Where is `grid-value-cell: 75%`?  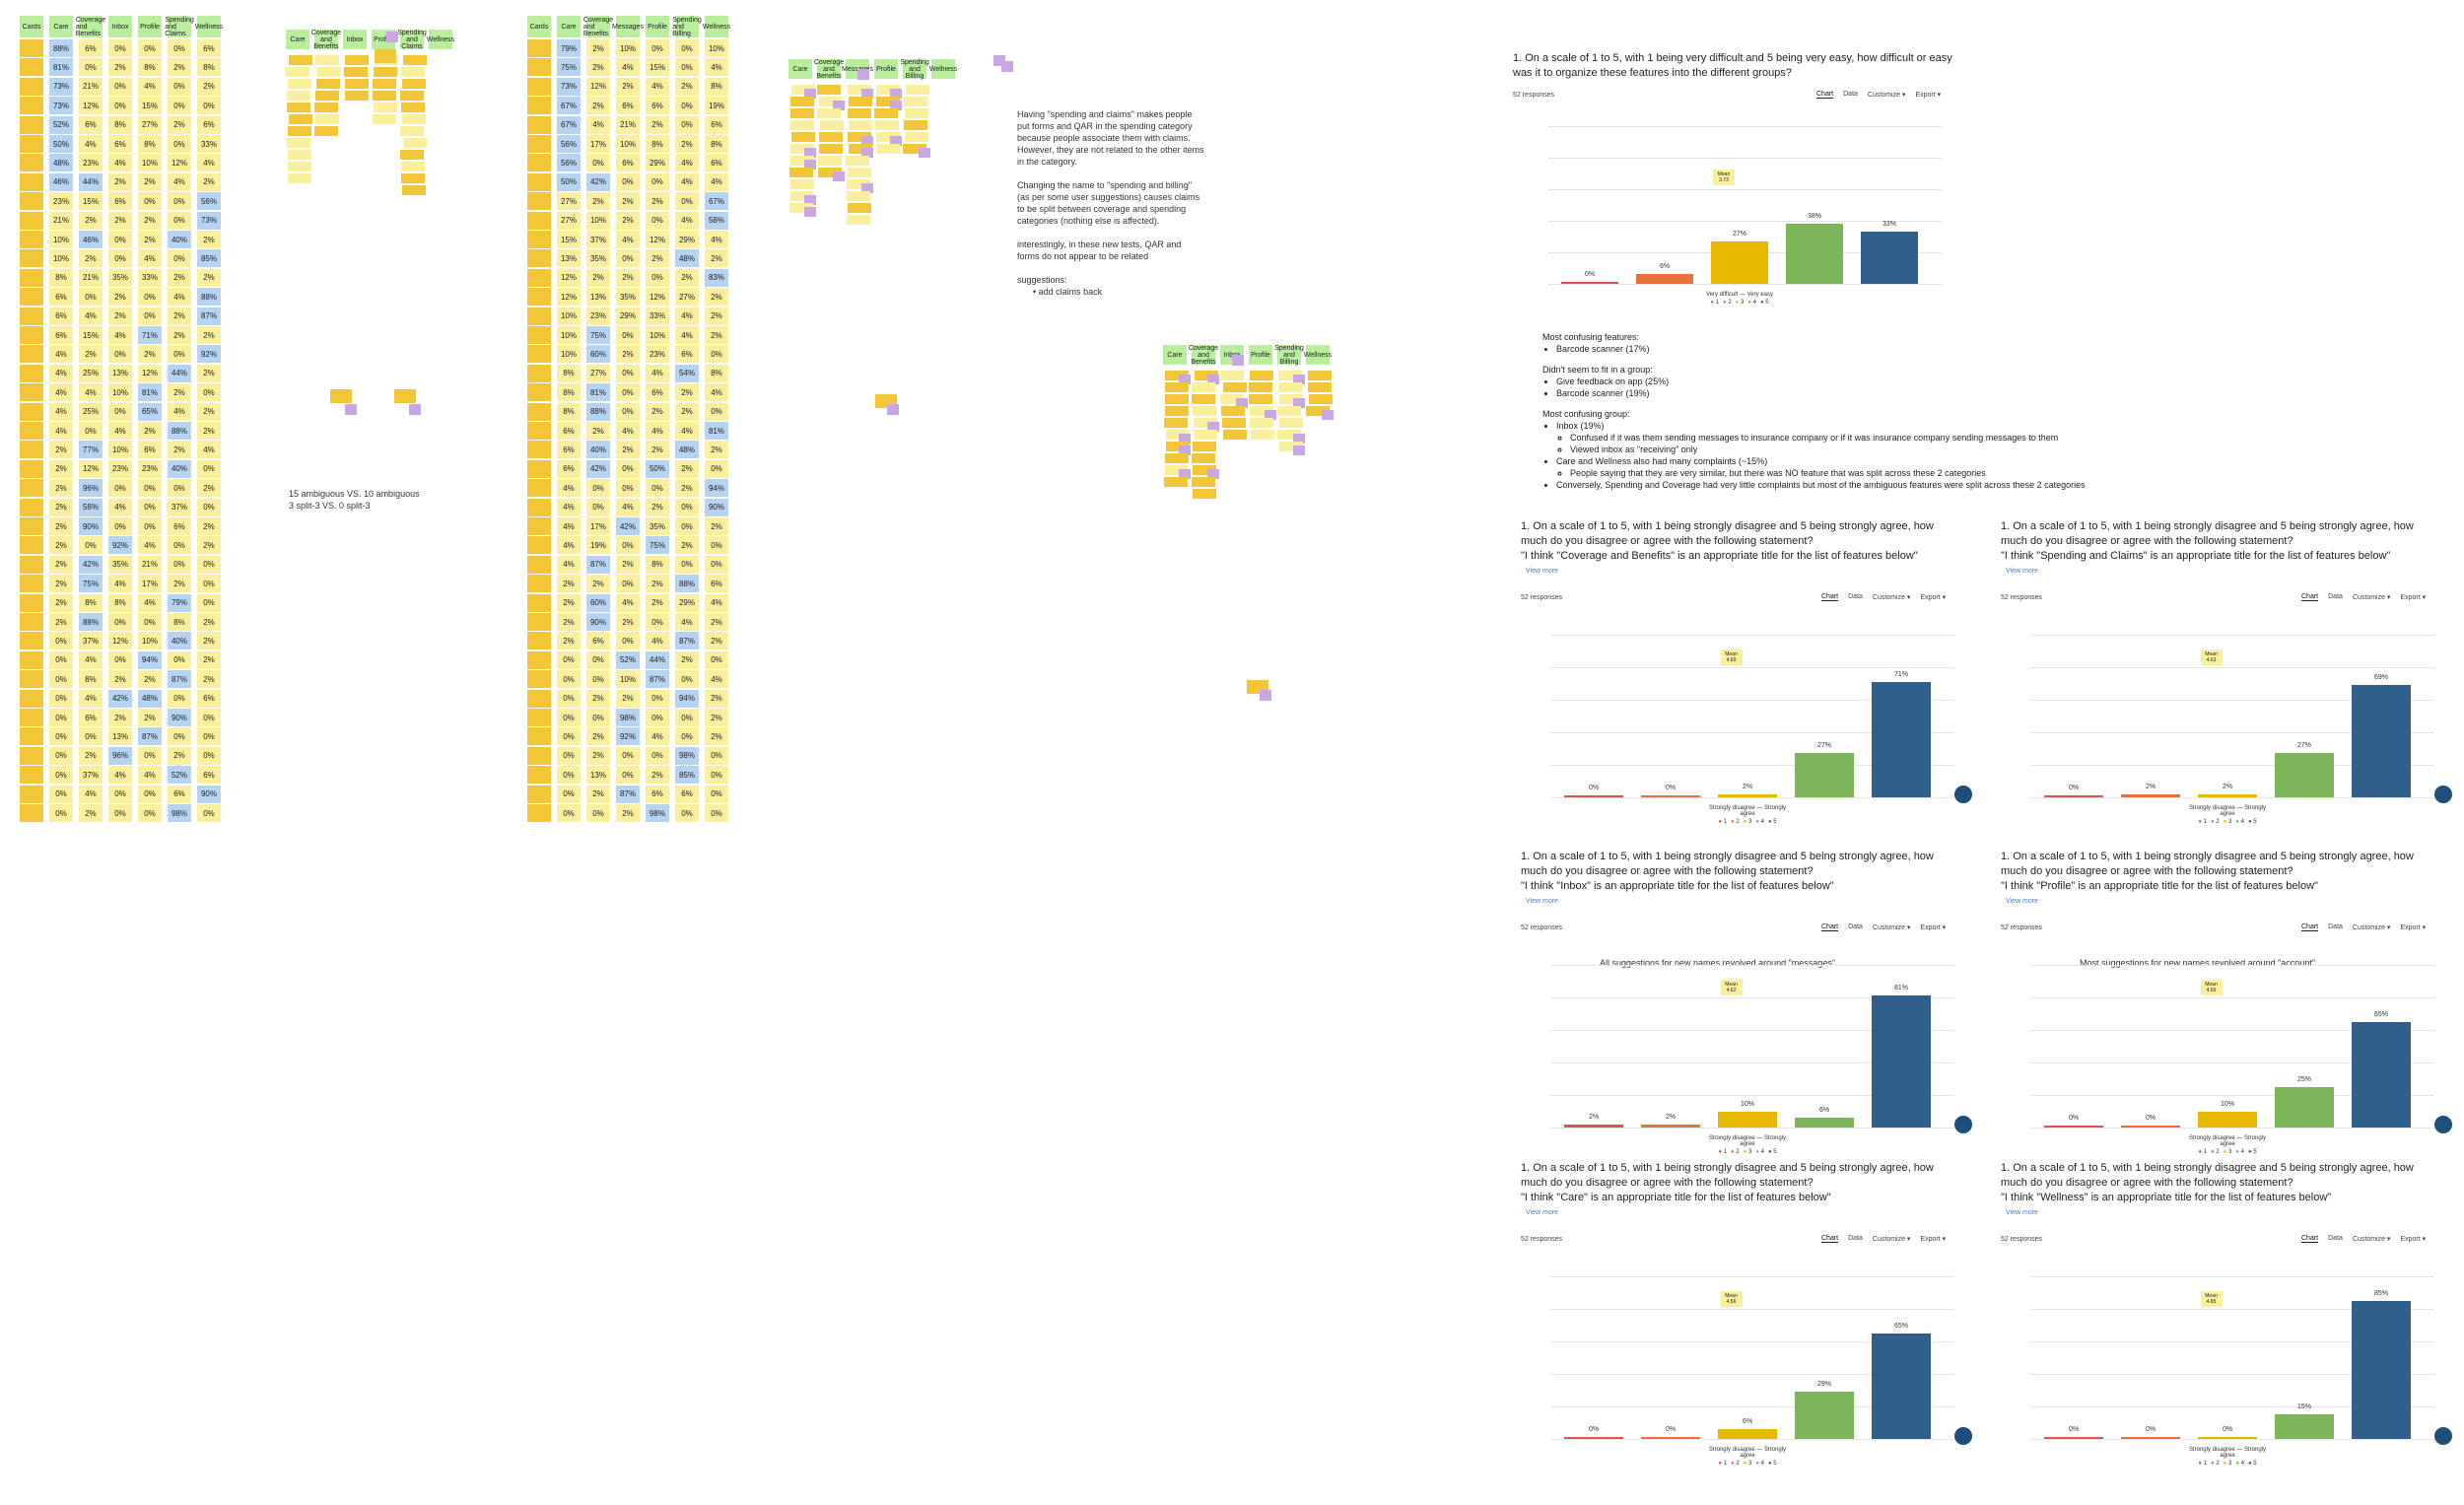
grid-value-cell: 75% is located at coordinates (657, 545).